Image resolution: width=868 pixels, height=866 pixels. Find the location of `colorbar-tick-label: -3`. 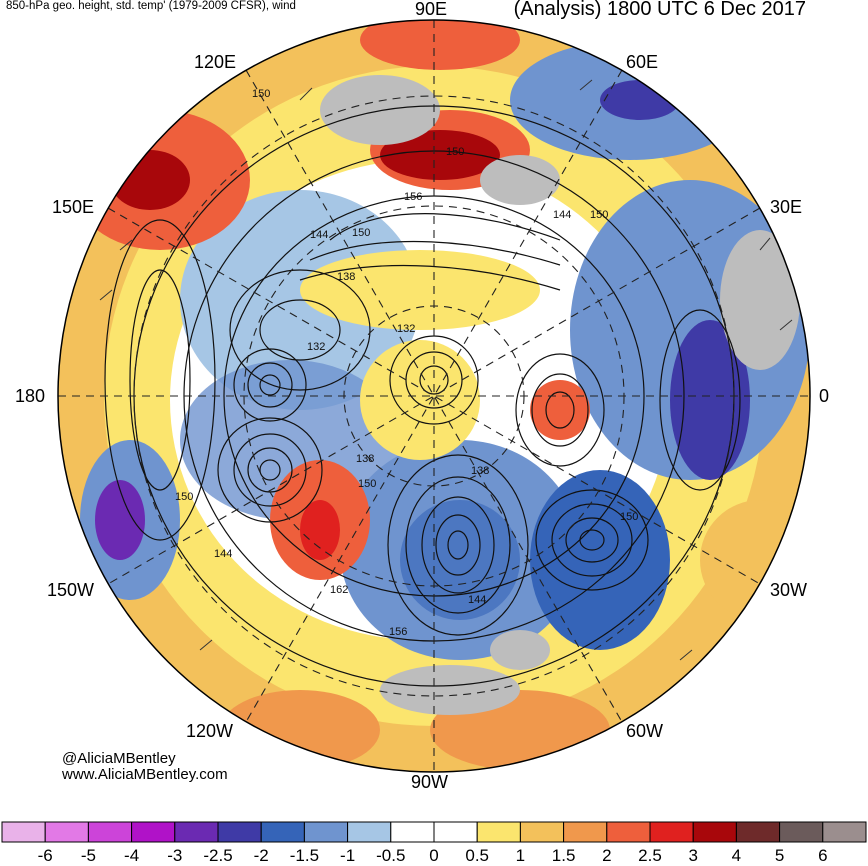

colorbar-tick-label: -3 is located at coordinates (175, 855).